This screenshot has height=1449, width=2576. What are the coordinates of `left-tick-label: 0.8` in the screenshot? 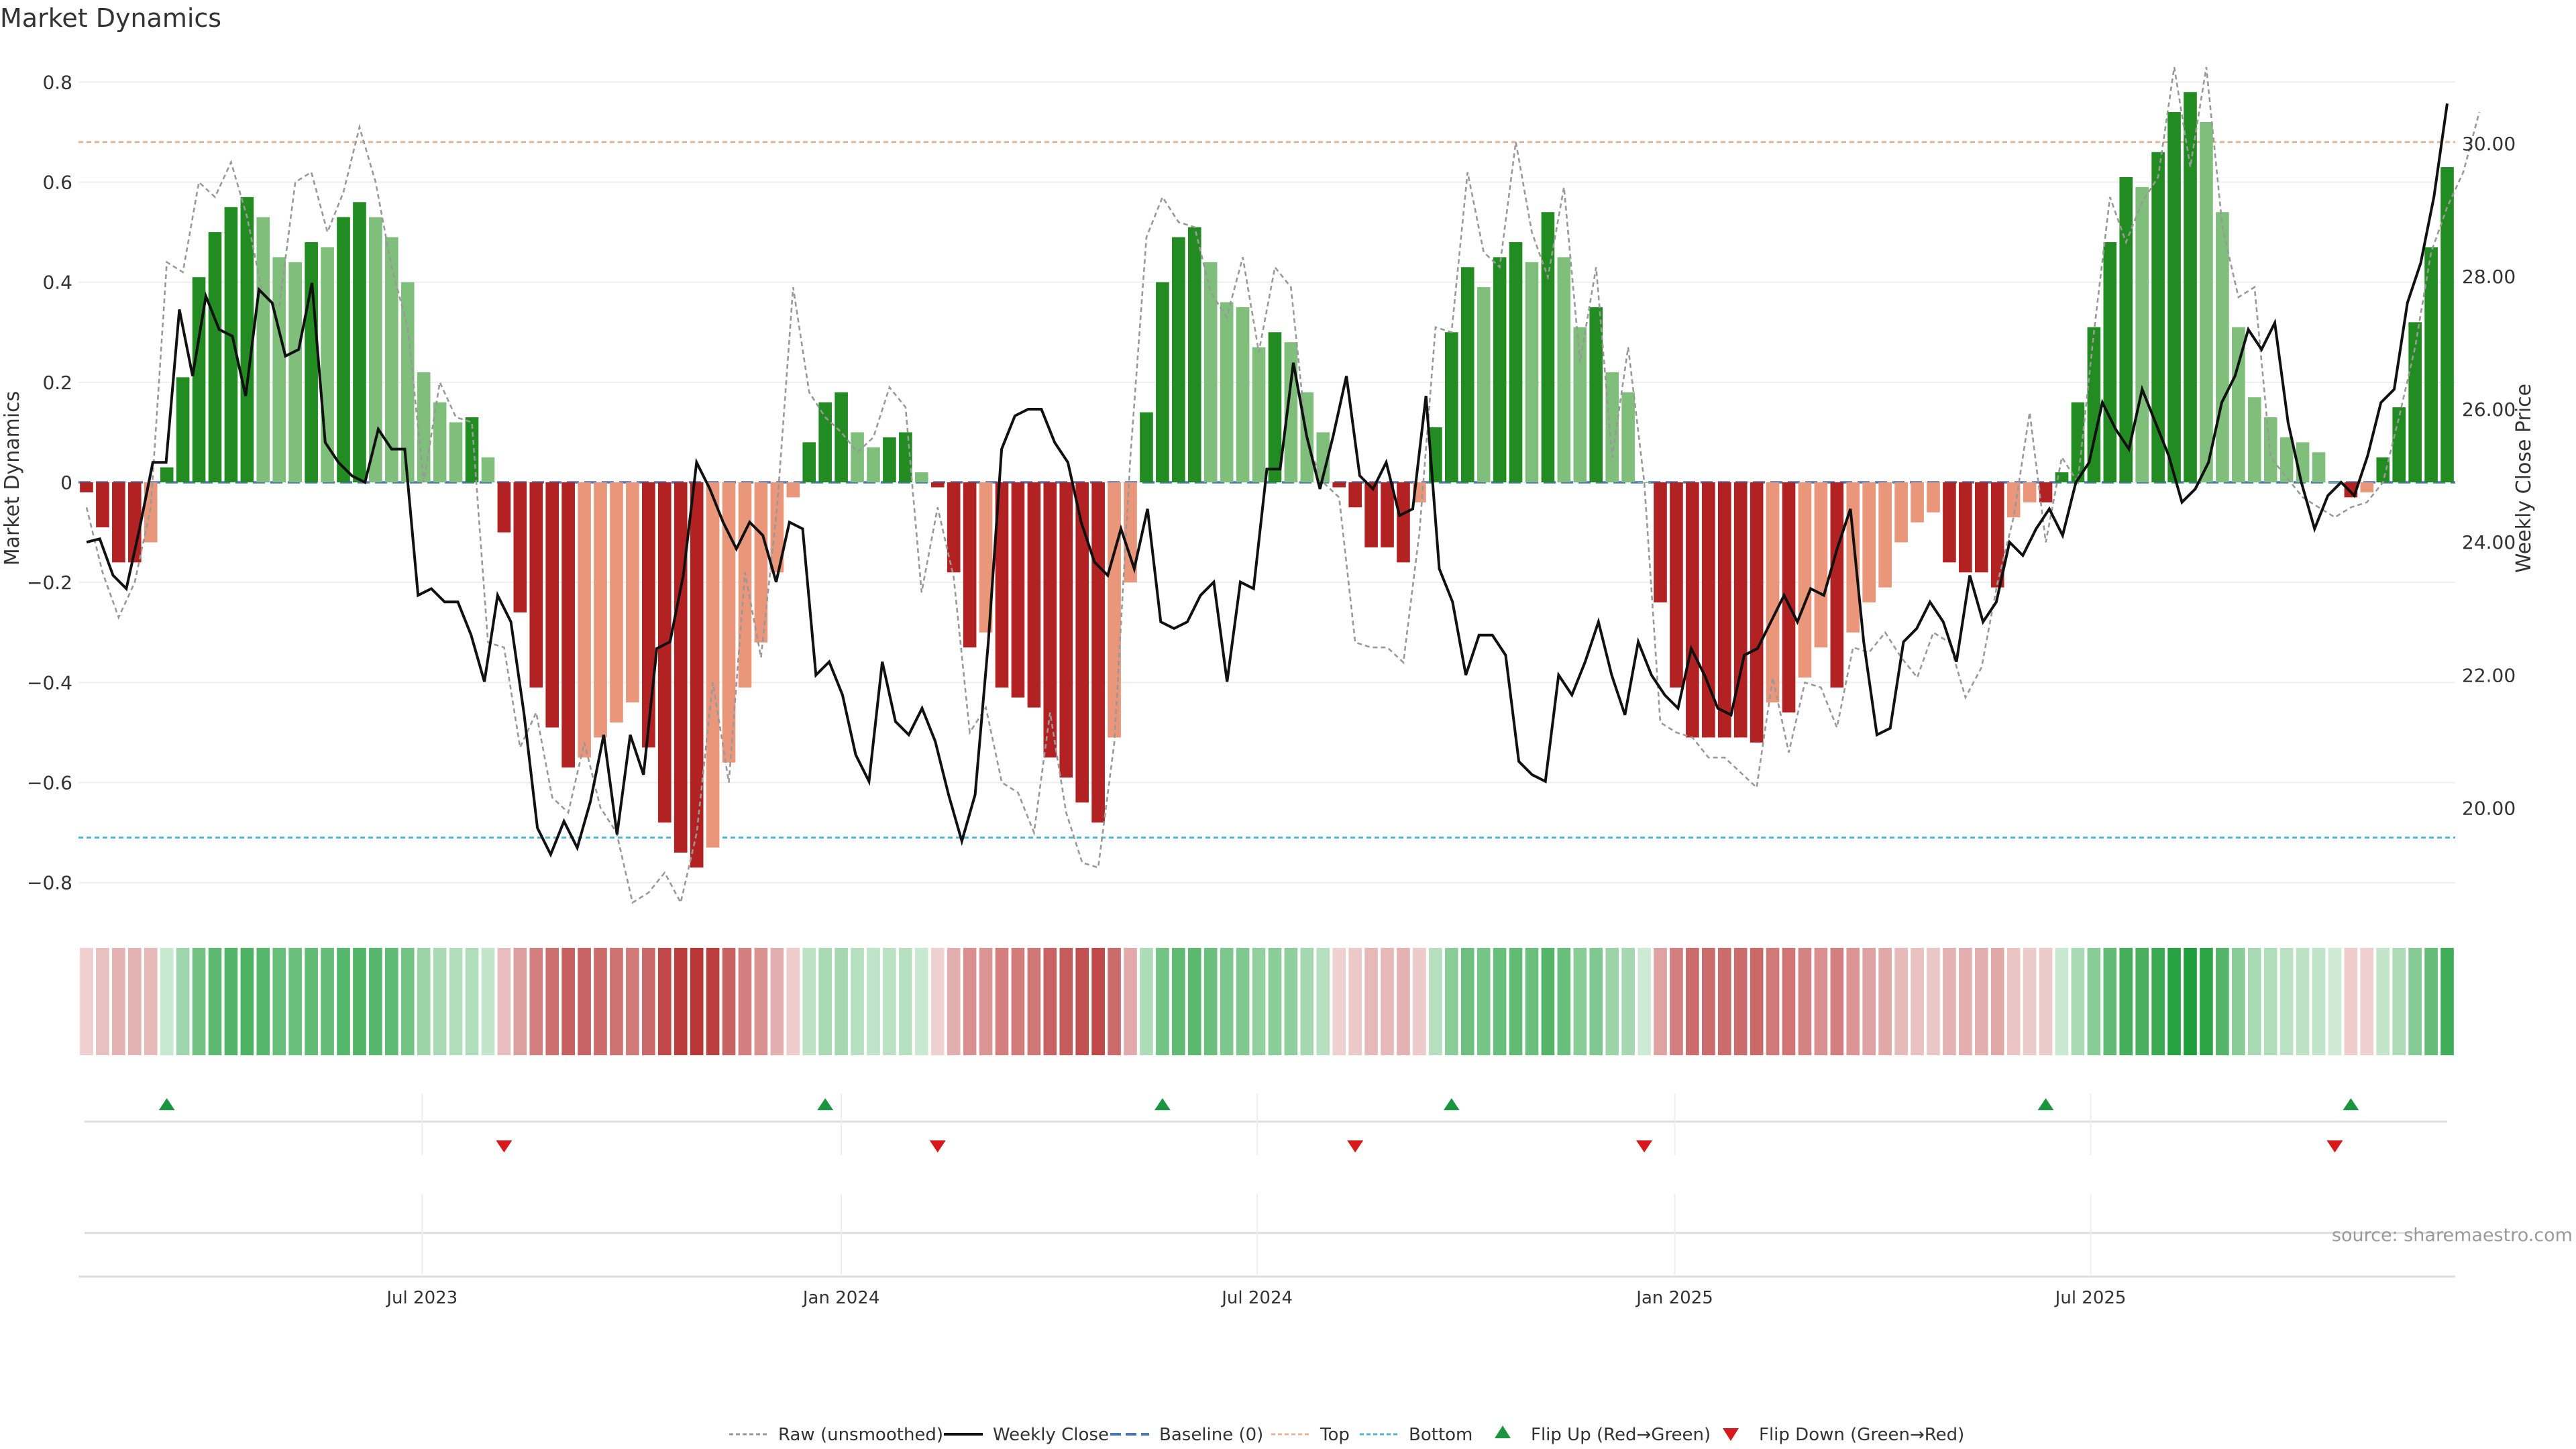 It's located at (57, 82).